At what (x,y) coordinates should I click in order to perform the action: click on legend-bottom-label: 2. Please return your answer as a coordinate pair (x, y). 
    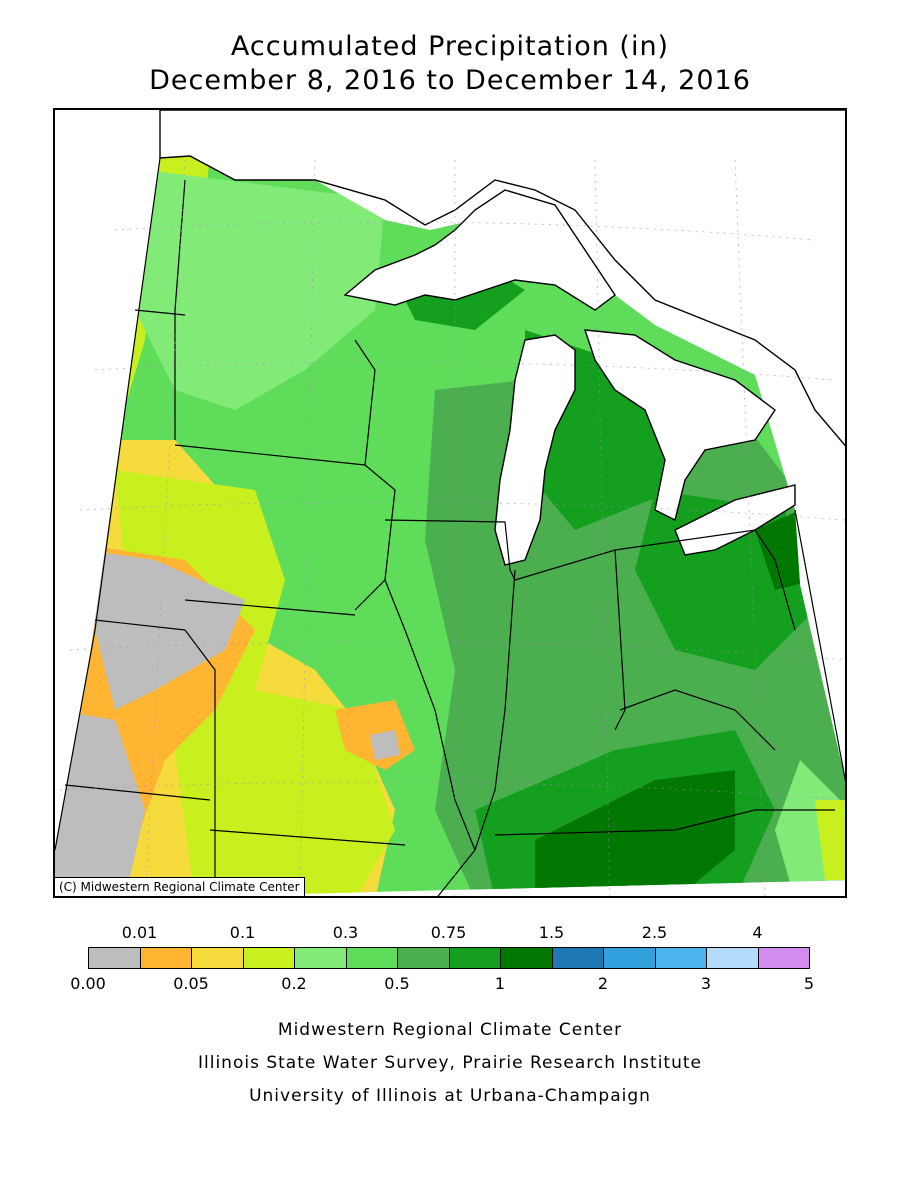
    Looking at the image, I should click on (603, 983).